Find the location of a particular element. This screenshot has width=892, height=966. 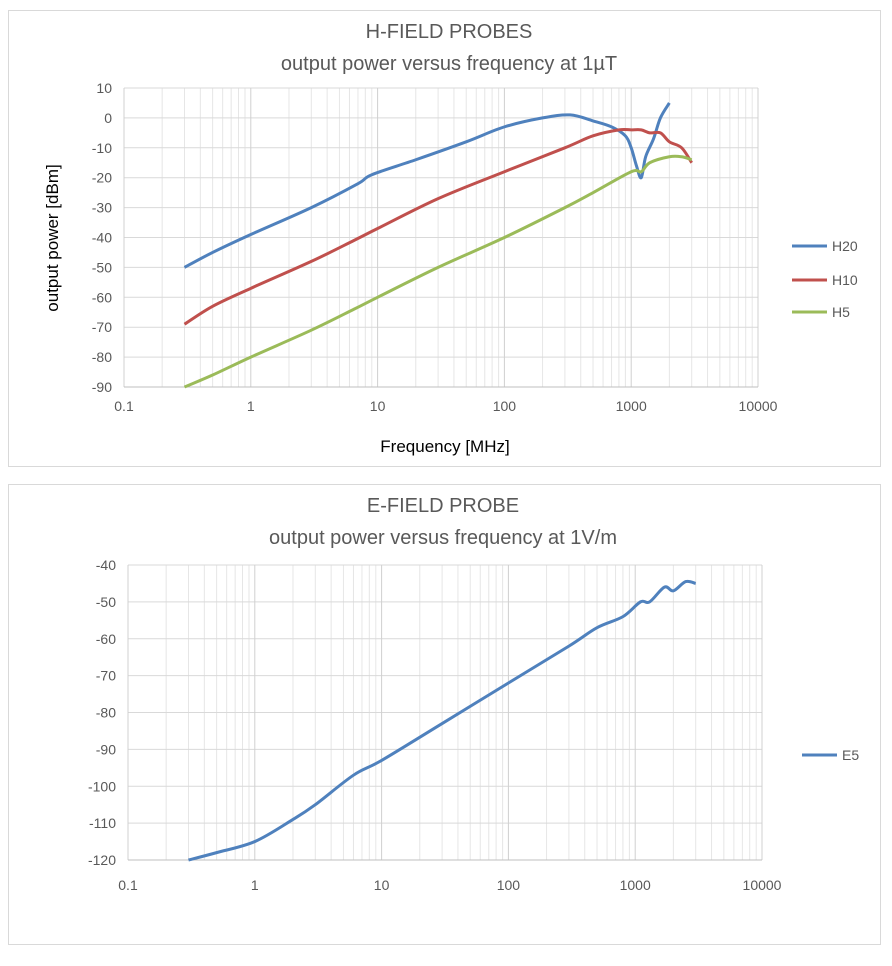

y-axis-title: output power [dBm] is located at coordinates (52, 237).